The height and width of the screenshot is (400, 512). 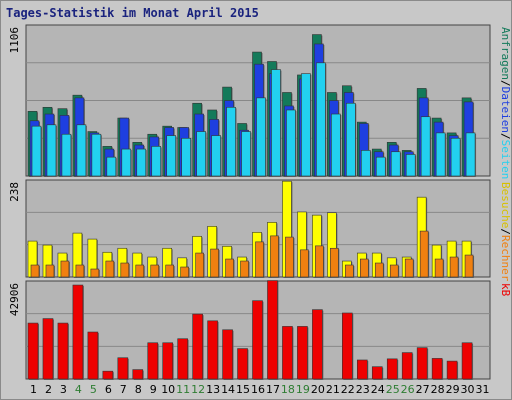 What do you see at coordinates (14, 40) in the screenshot?
I see `y-max-label-top: 1106` at bounding box center [14, 40].